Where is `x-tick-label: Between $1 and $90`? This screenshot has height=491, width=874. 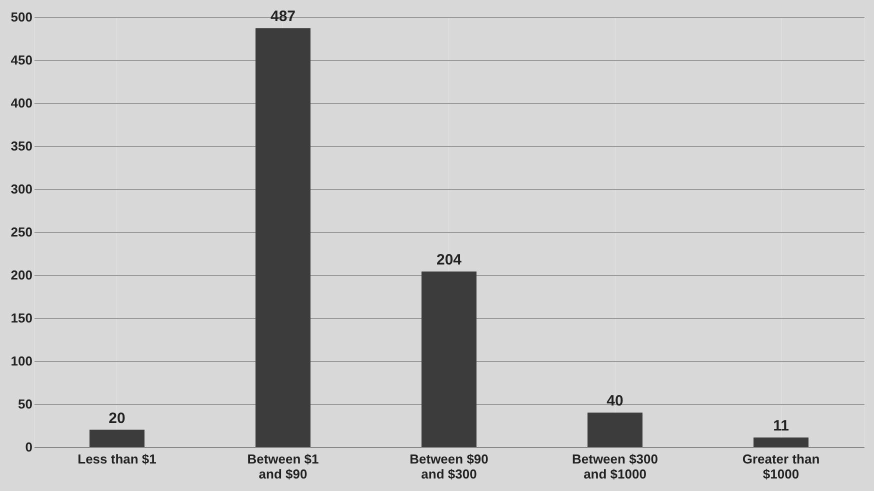 x-tick-label: Between $1 and $90 is located at coordinates (283, 467).